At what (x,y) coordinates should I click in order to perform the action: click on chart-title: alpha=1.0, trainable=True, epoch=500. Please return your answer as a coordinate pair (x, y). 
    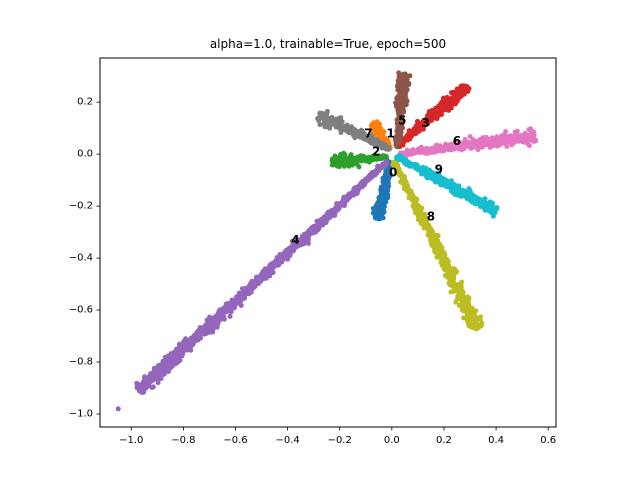
    Looking at the image, I should click on (328, 44).